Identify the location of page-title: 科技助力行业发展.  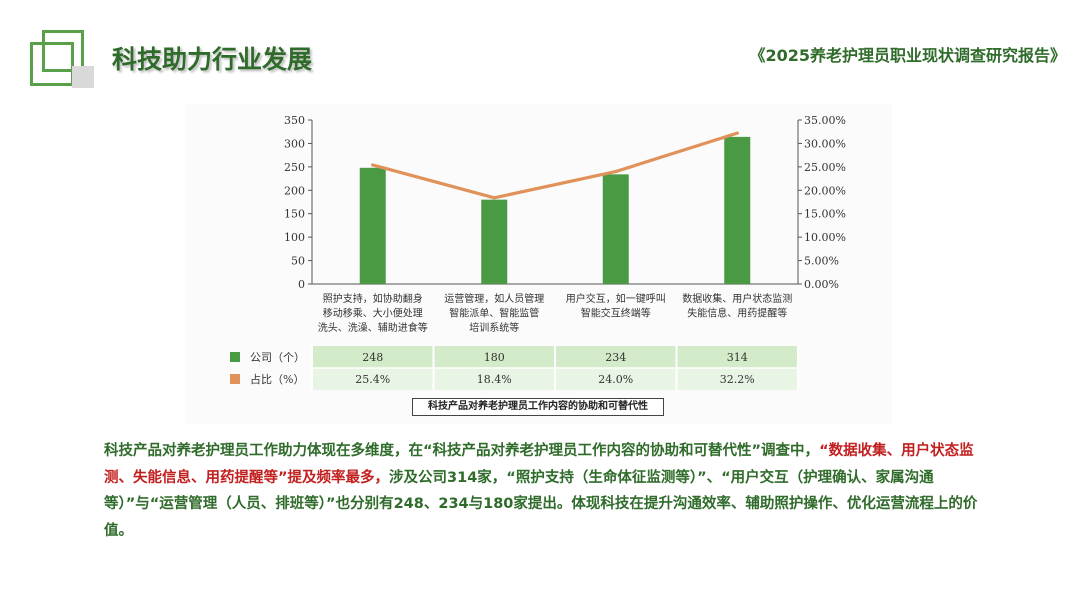
(212, 59).